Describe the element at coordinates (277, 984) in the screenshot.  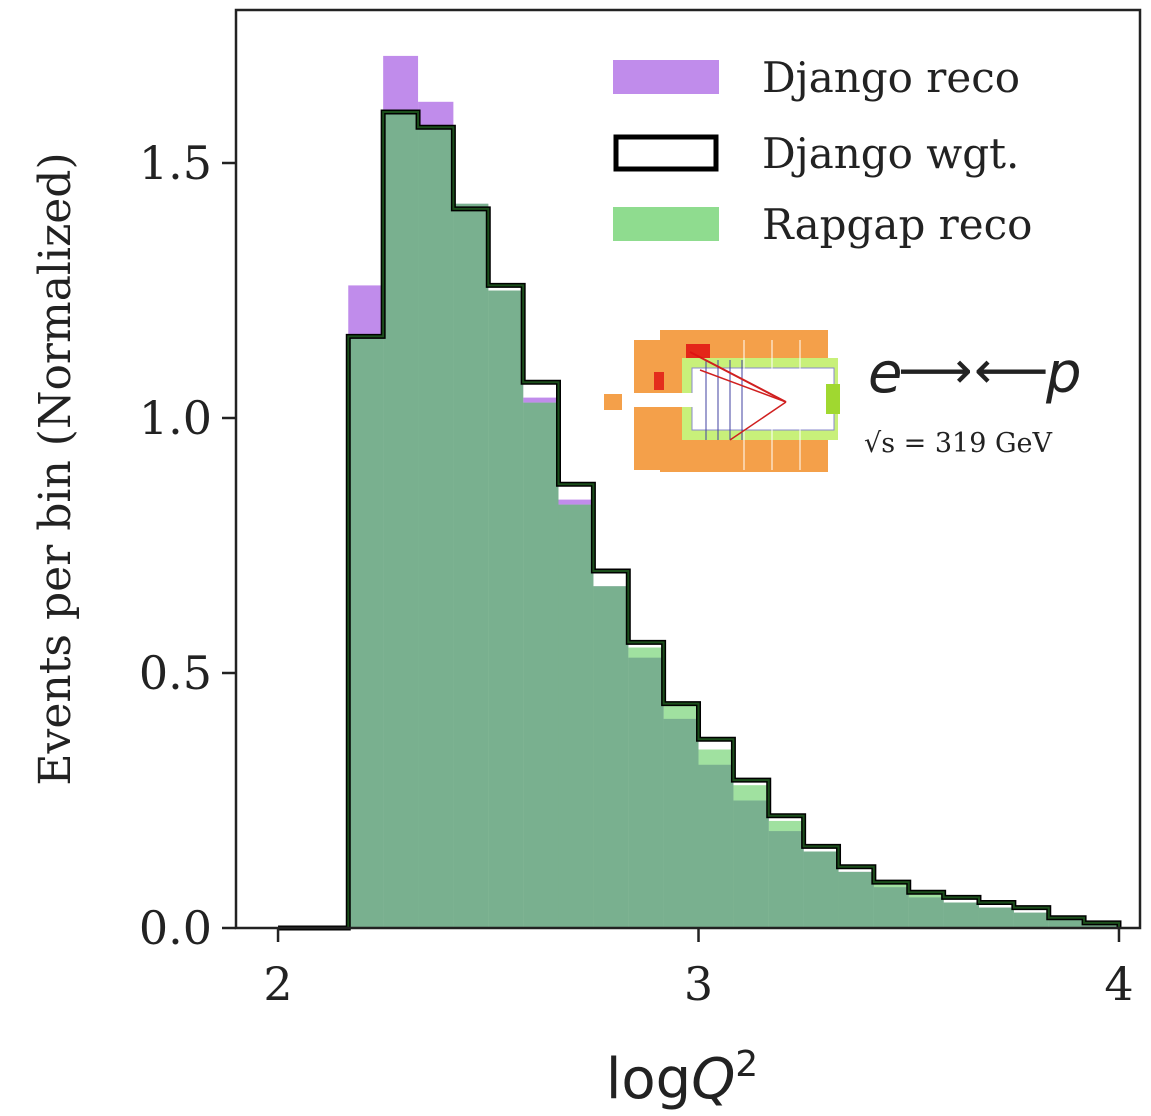
I see `x-tick-label-2: 2` at that location.